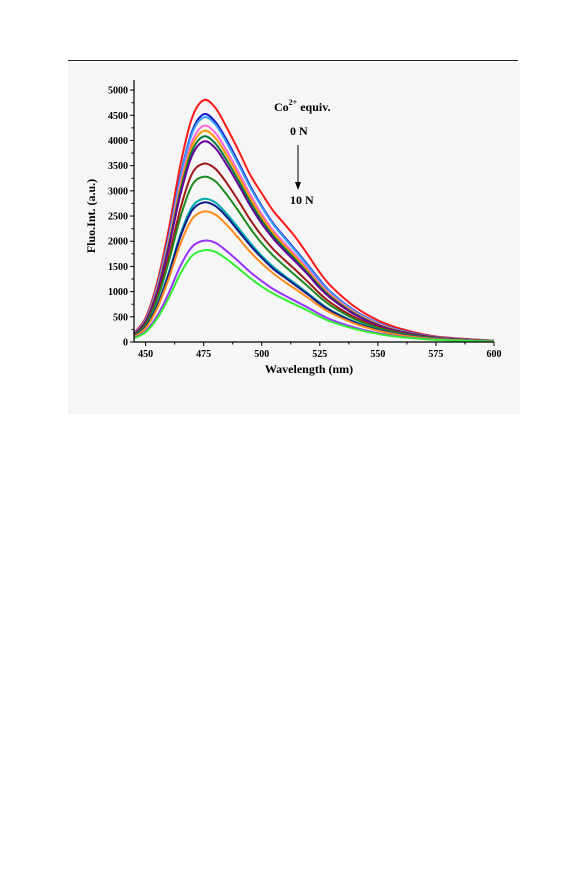 The height and width of the screenshot is (888, 585). Describe the element at coordinates (435, 354) in the screenshot. I see `x-tick-label-575: 575` at that location.